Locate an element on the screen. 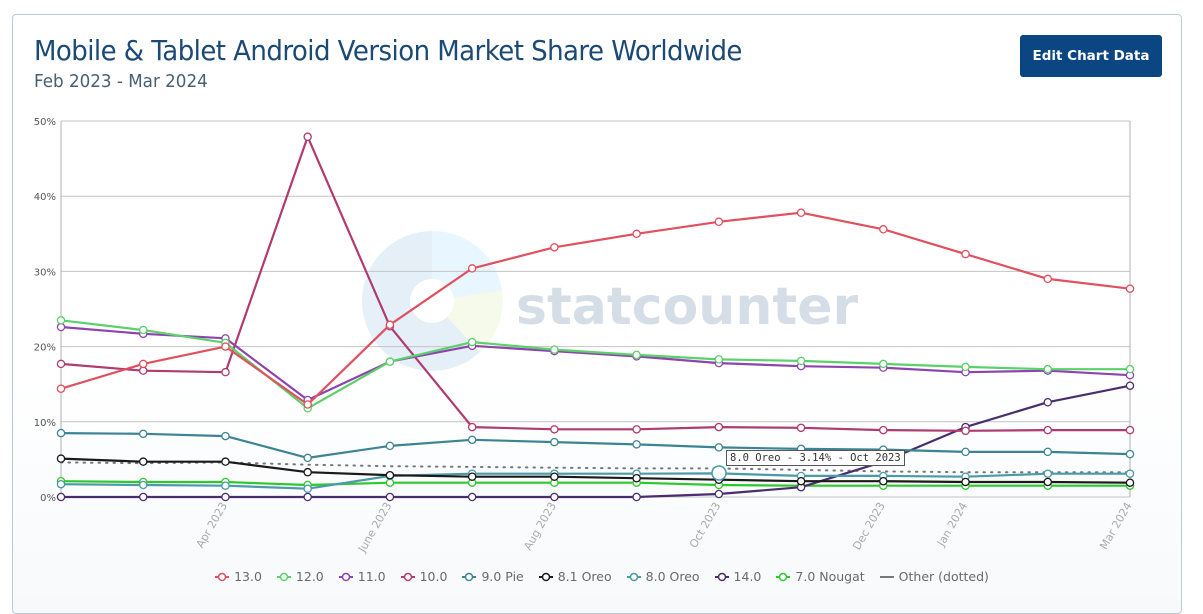  series-9-0-pie is located at coordinates (595, 445).